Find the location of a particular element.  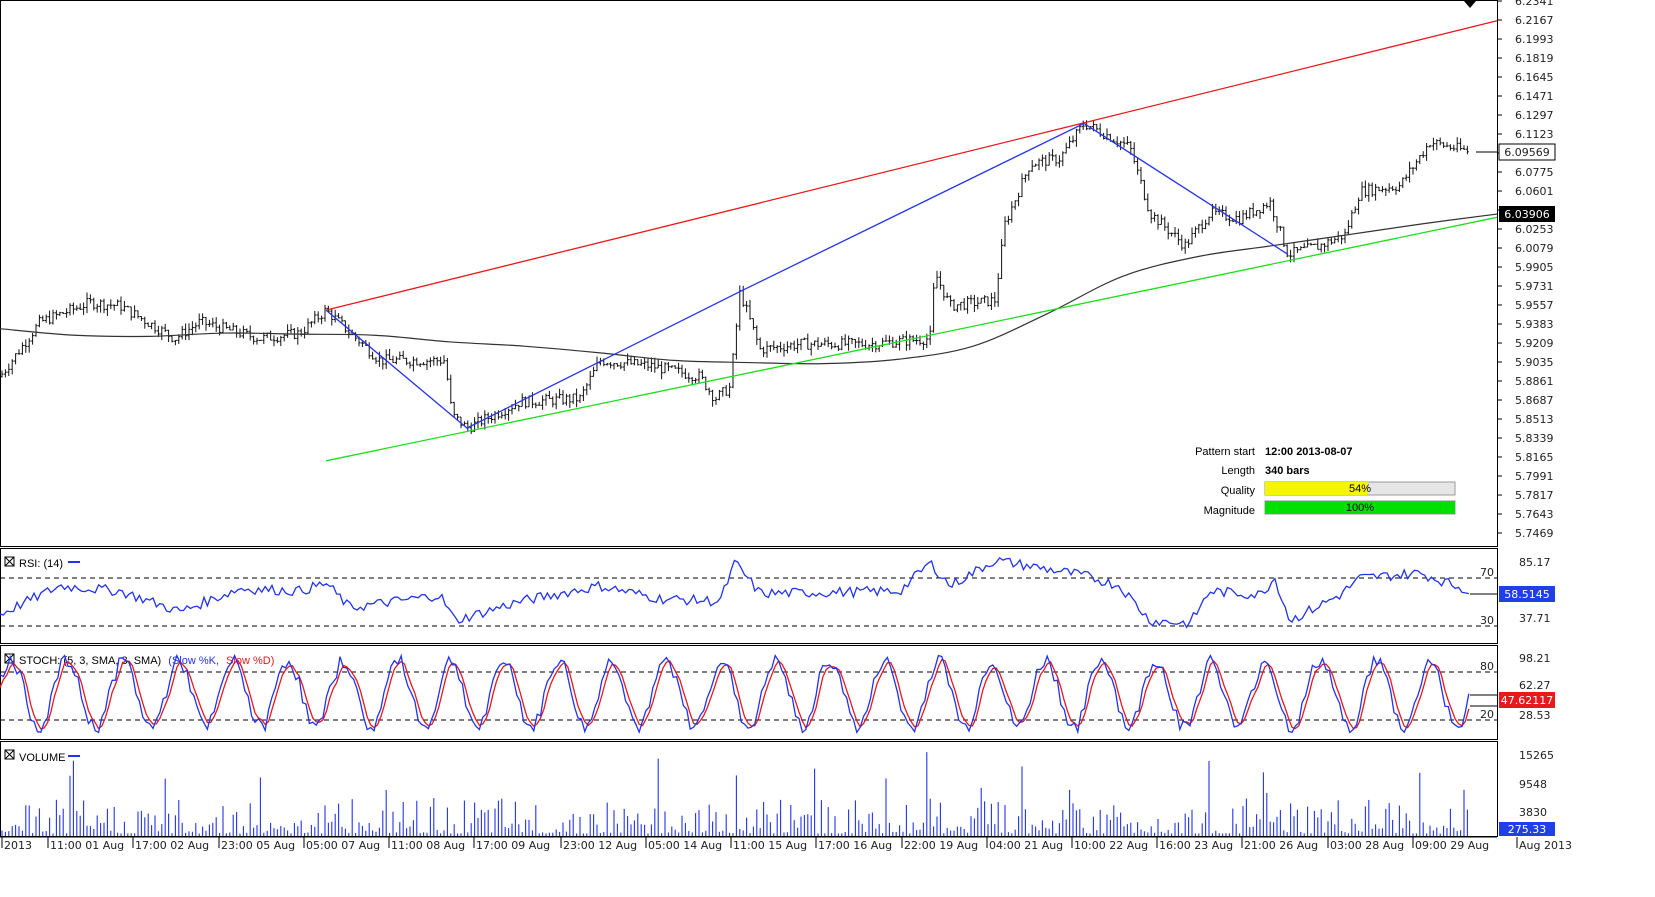

time-tick-label: 22:00 19 Aug is located at coordinates (941, 845).